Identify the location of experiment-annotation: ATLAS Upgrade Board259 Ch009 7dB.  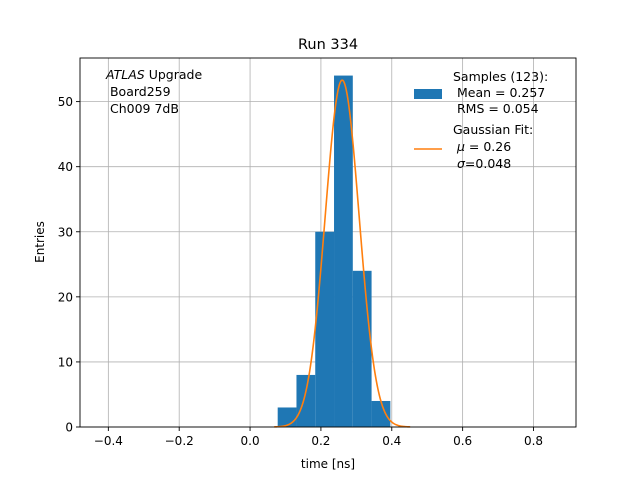
(153, 91).